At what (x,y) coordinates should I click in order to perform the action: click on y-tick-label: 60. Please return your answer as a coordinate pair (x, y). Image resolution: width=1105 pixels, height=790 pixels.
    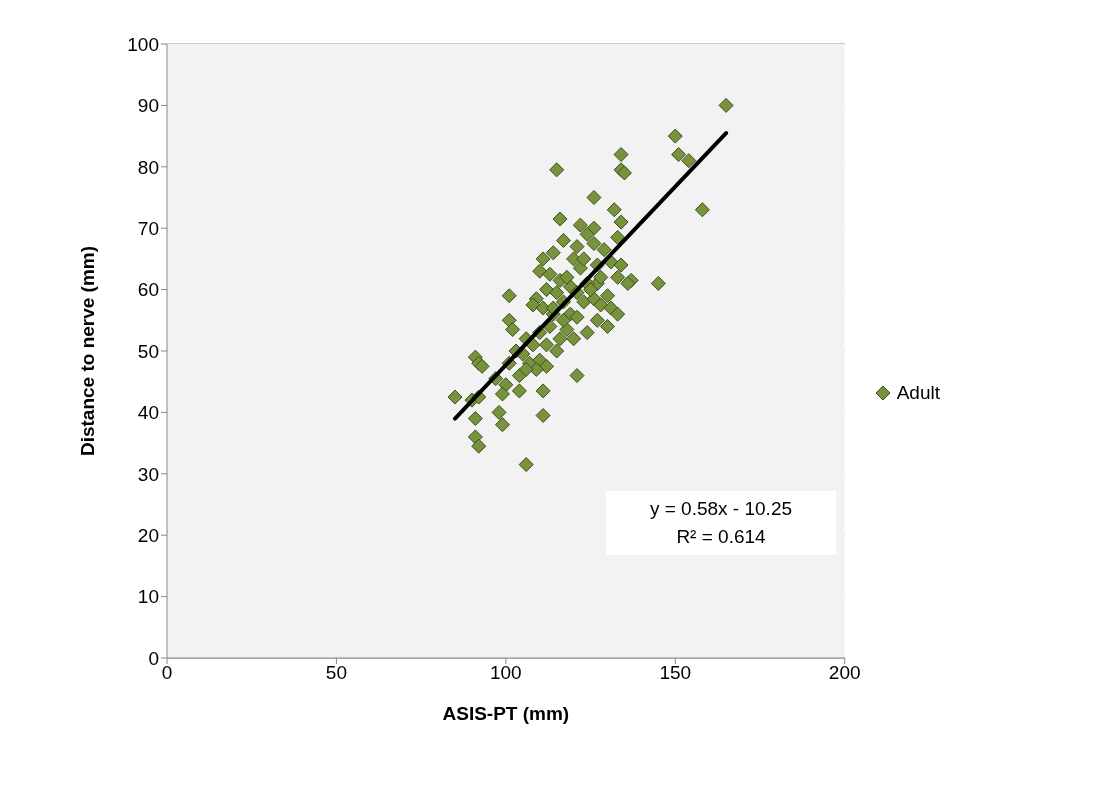
    Looking at the image, I should click on (148, 290).